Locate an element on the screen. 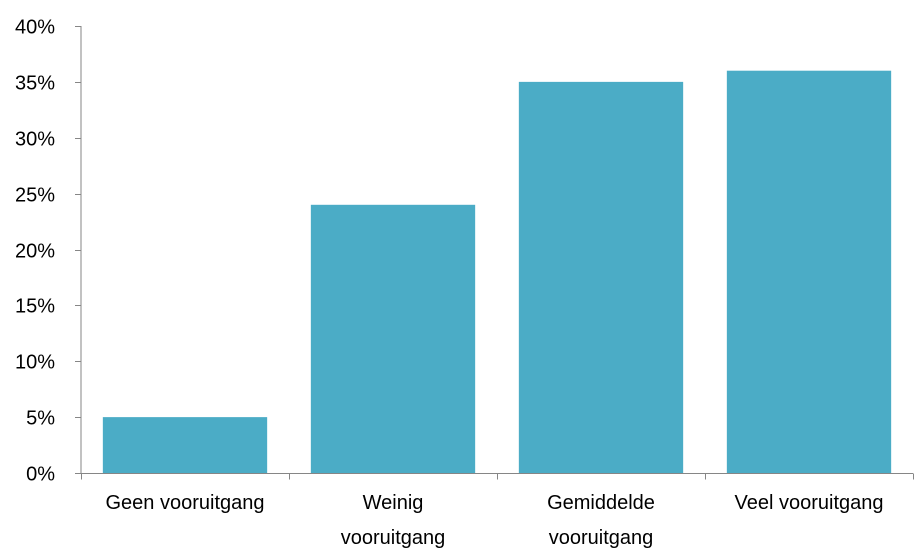 This screenshot has width=919, height=551. y-tick-label: 20% is located at coordinates (35, 252).